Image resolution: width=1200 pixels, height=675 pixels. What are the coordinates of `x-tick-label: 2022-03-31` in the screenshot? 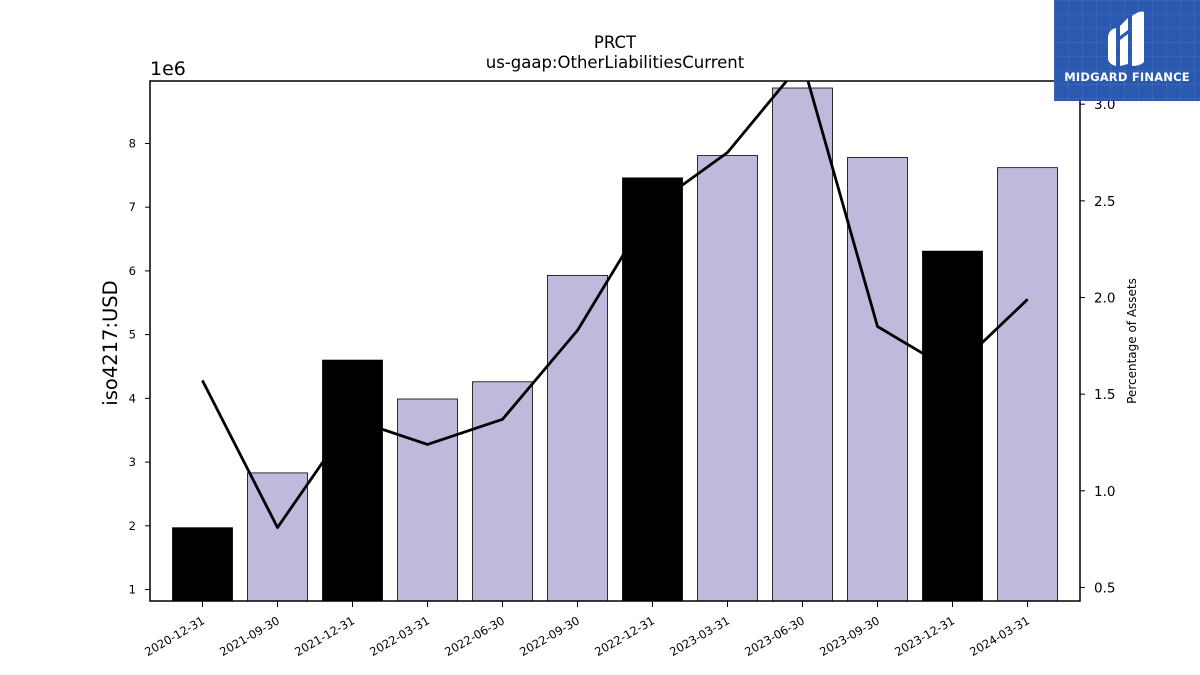 It's located at (399, 636).